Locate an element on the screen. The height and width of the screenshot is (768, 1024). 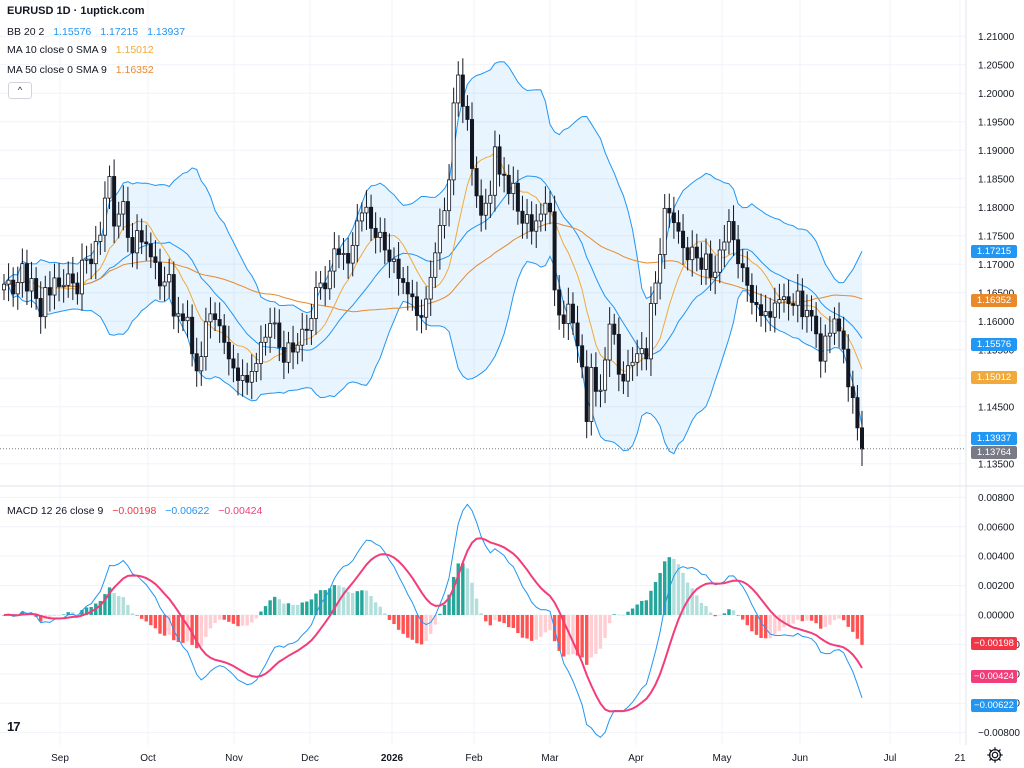
gear-icon is located at coordinates (995, 755).